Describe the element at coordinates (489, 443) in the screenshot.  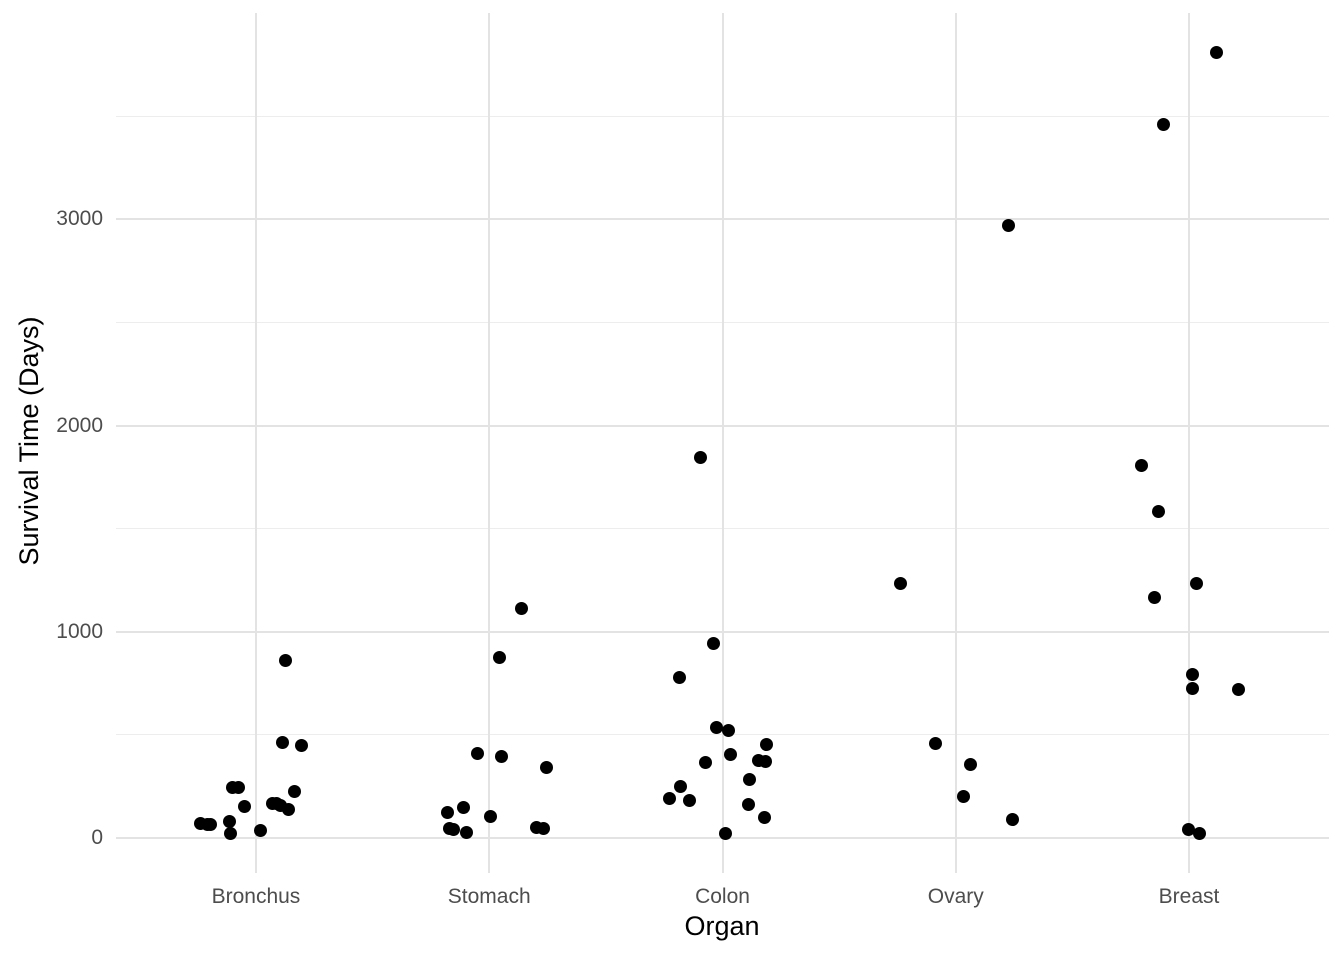
I see `x-gridline-stomach` at that location.